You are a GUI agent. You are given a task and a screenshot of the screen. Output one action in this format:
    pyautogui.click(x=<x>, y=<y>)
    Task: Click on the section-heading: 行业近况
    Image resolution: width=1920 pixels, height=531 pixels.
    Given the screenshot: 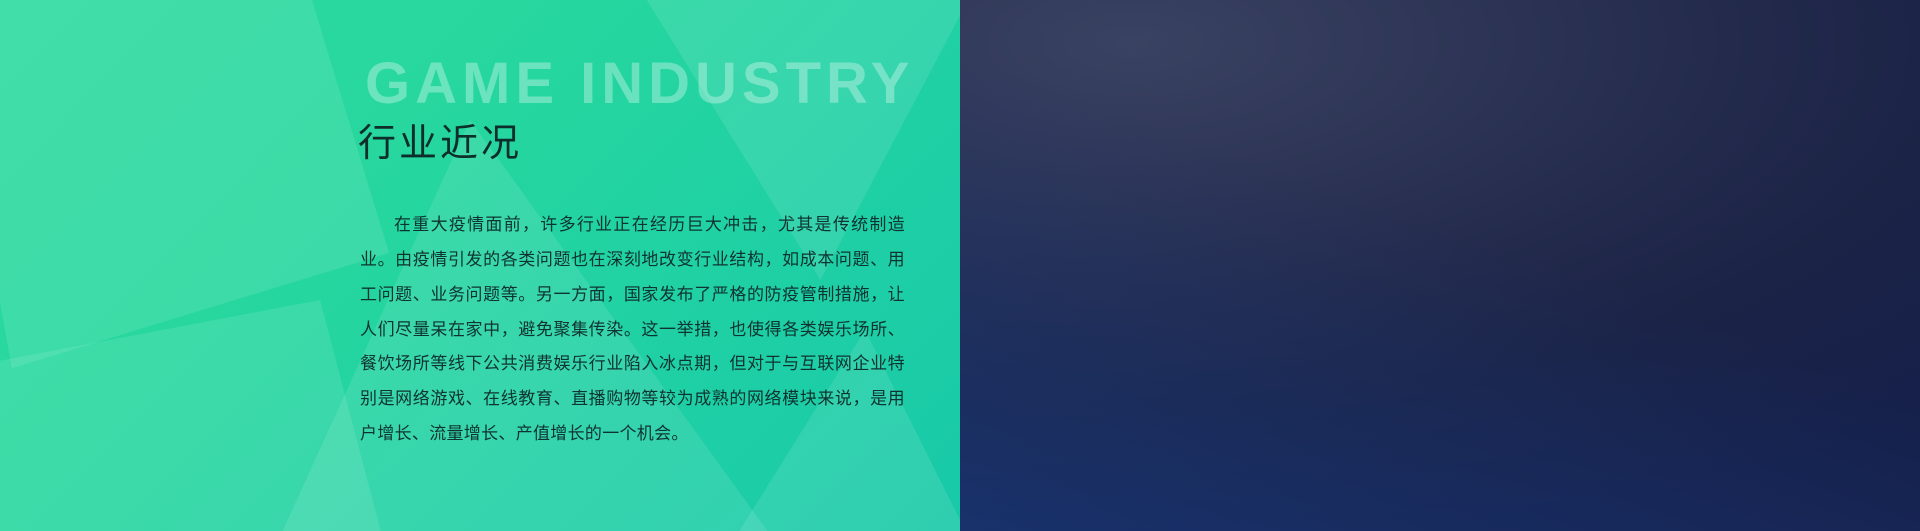 What is the action you would take?
    pyautogui.click(x=440, y=144)
    